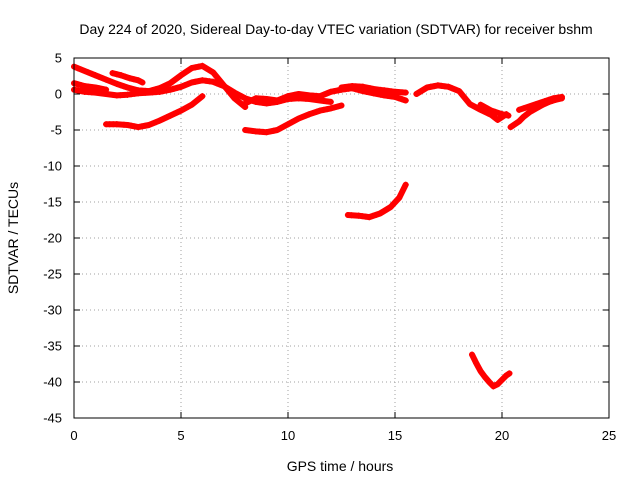 This screenshot has height=480, width=640. What do you see at coordinates (13, 238) in the screenshot?
I see `y-axis-label: SDTVAR / TECUs` at bounding box center [13, 238].